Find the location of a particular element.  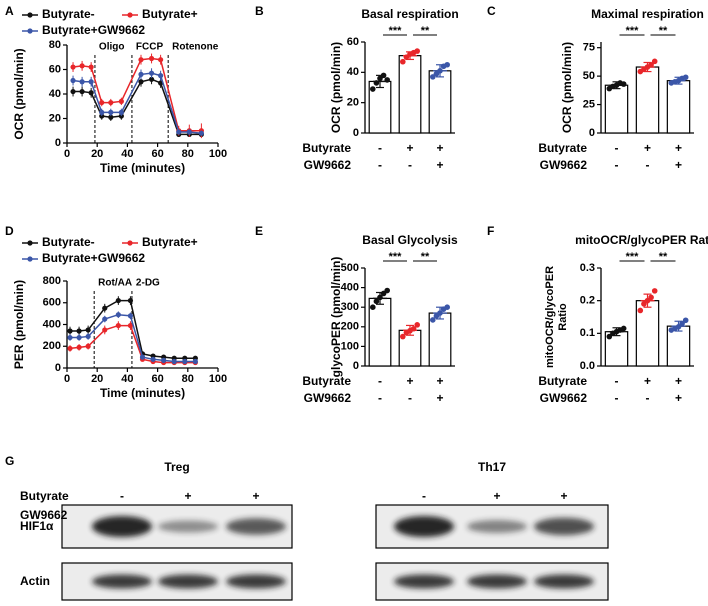

y-tick-label: 0.0 is located at coordinates (587, 366).